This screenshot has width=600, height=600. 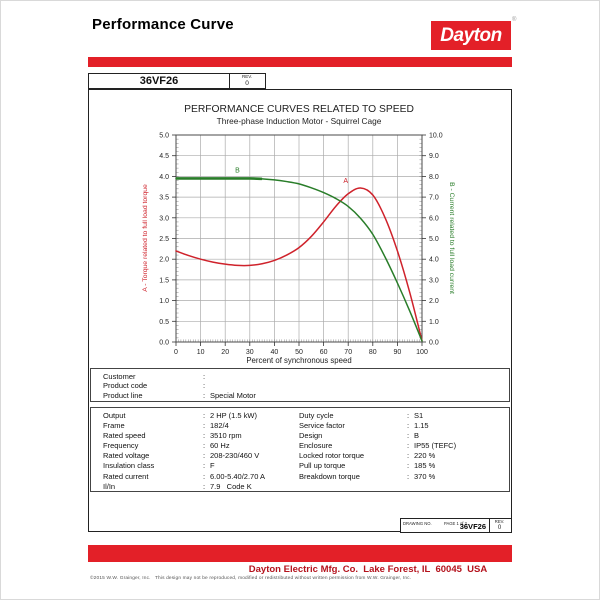 I want to click on right-tick-label: 5.0, so click(x=434, y=239).